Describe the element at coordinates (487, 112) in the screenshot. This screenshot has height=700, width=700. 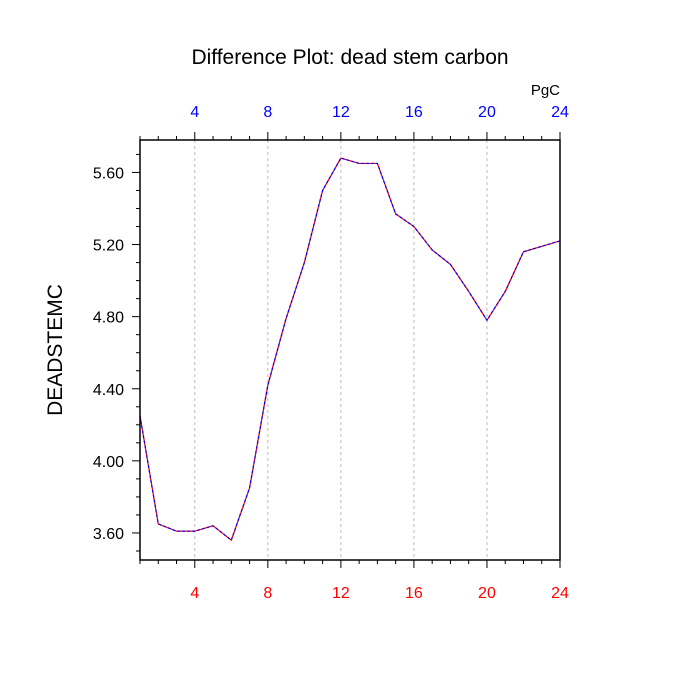
I see `x-tick-label-top-20: 20` at that location.